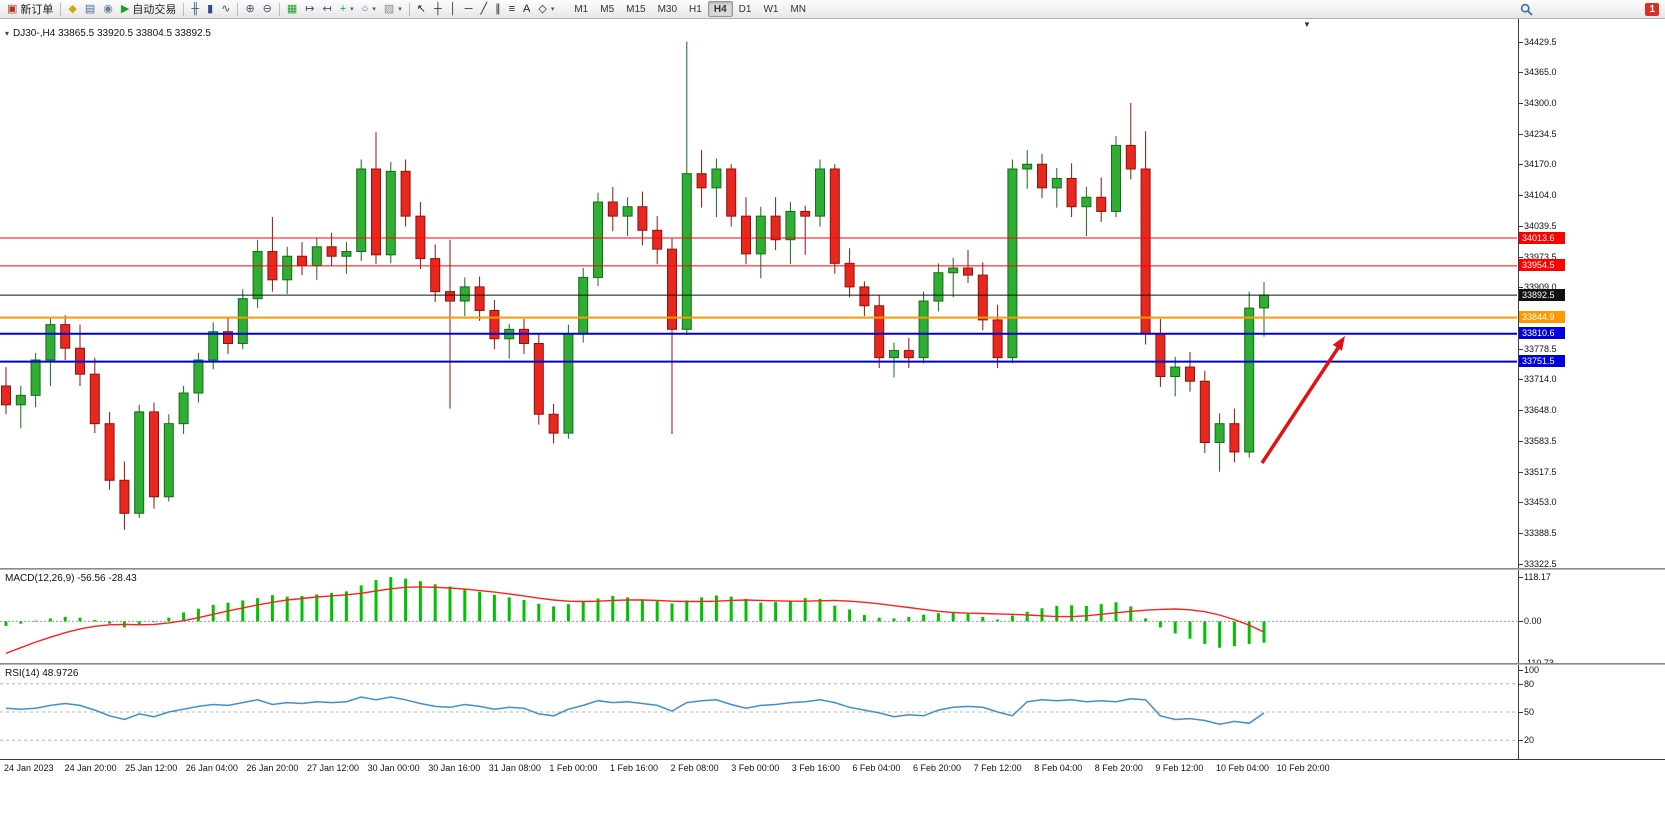 Image resolution: width=1665 pixels, height=832 pixels. I want to click on timeframe-h4-button: H4, so click(720, 9).